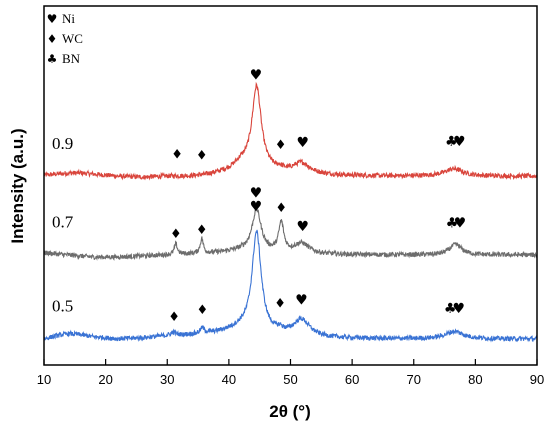  I want to click on x-tick-label: 70, so click(414, 379).